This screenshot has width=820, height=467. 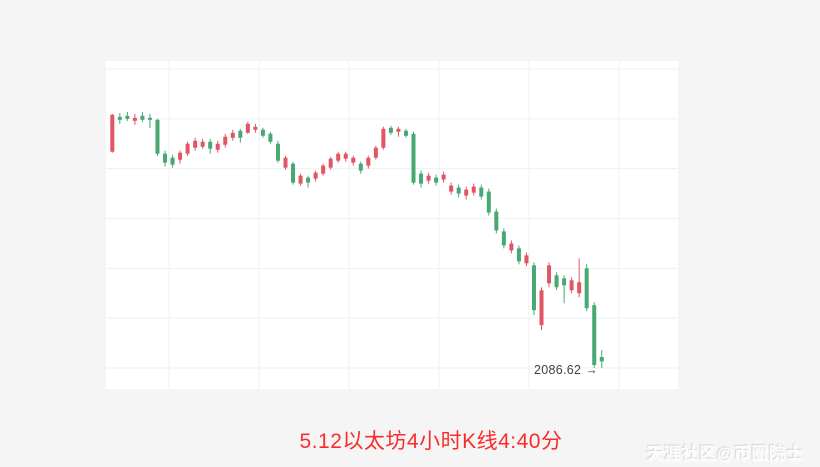 I want to click on last-price-label: 2086.62 →, so click(x=566, y=370).